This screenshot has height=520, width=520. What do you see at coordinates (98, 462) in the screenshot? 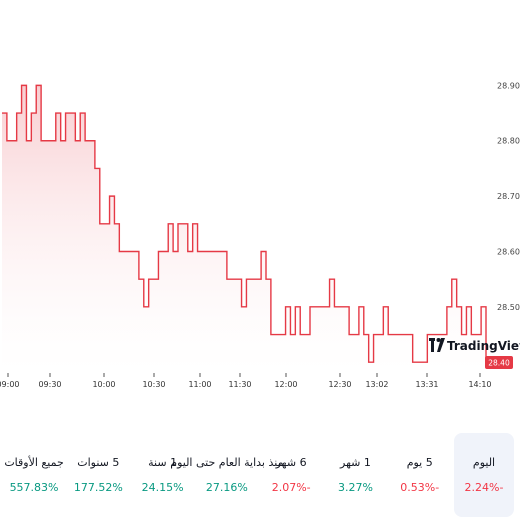
I see `period-label: 5 سنوات` at bounding box center [98, 462].